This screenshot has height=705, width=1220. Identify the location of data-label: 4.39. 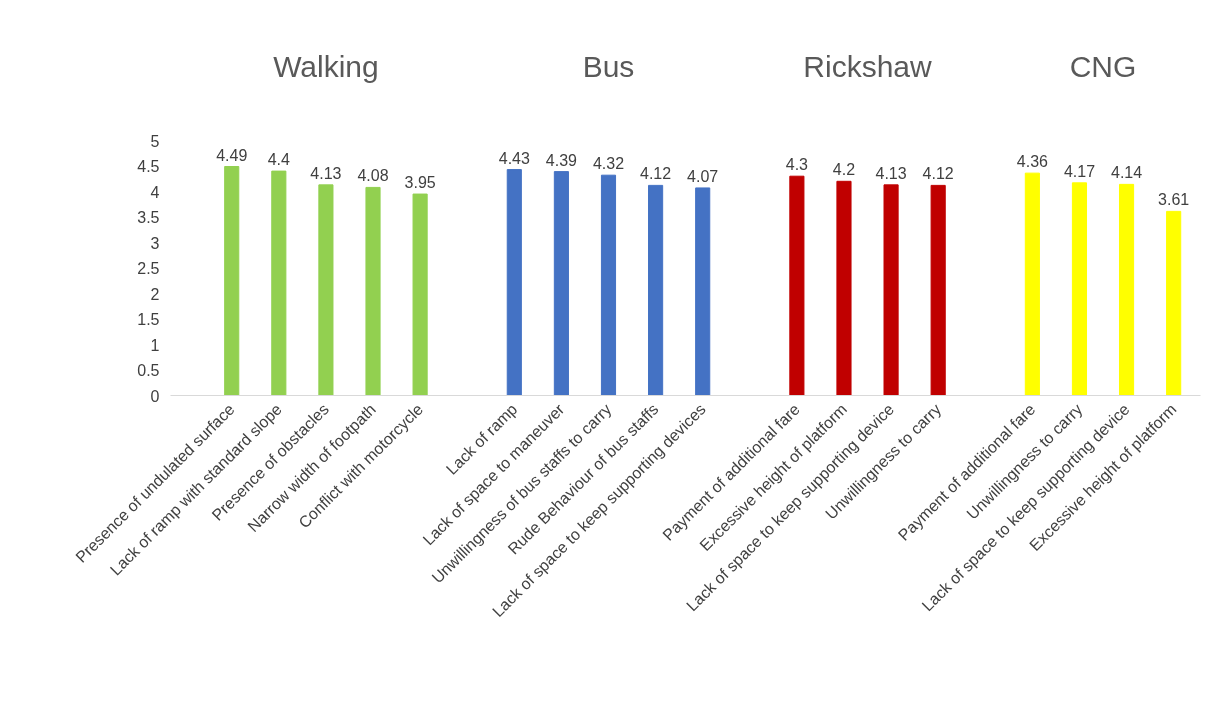
(561, 160).